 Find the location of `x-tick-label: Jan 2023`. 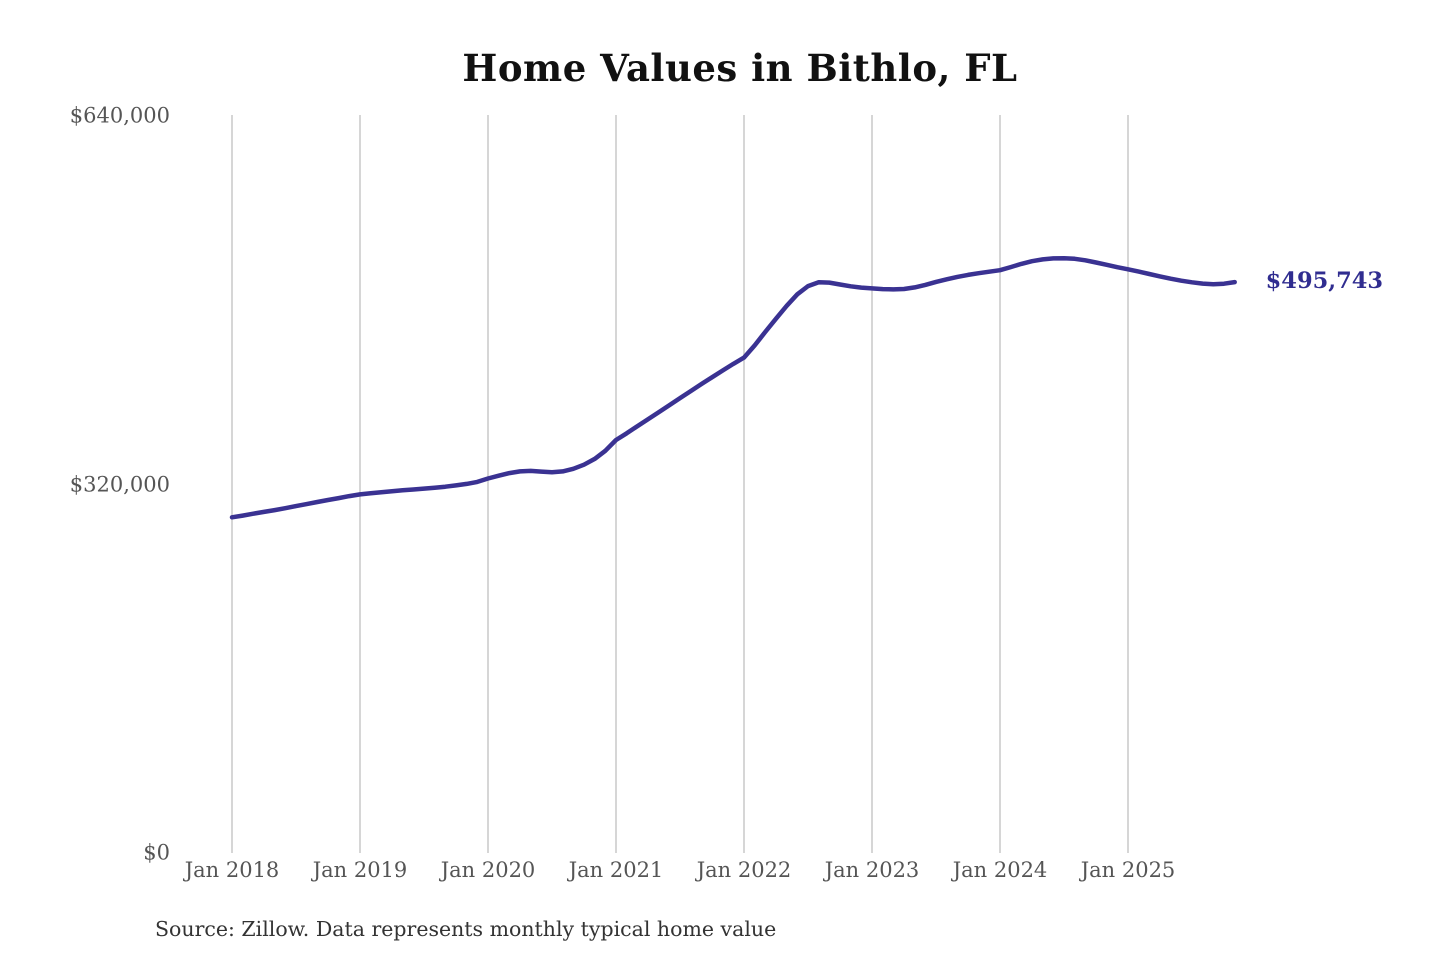

x-tick-label: Jan 2023 is located at coordinates (872, 870).